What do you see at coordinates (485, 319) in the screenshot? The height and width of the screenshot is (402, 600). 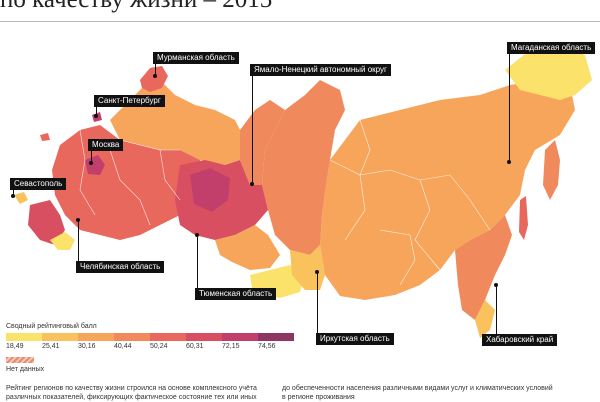 I see `region-primorye` at bounding box center [485, 319].